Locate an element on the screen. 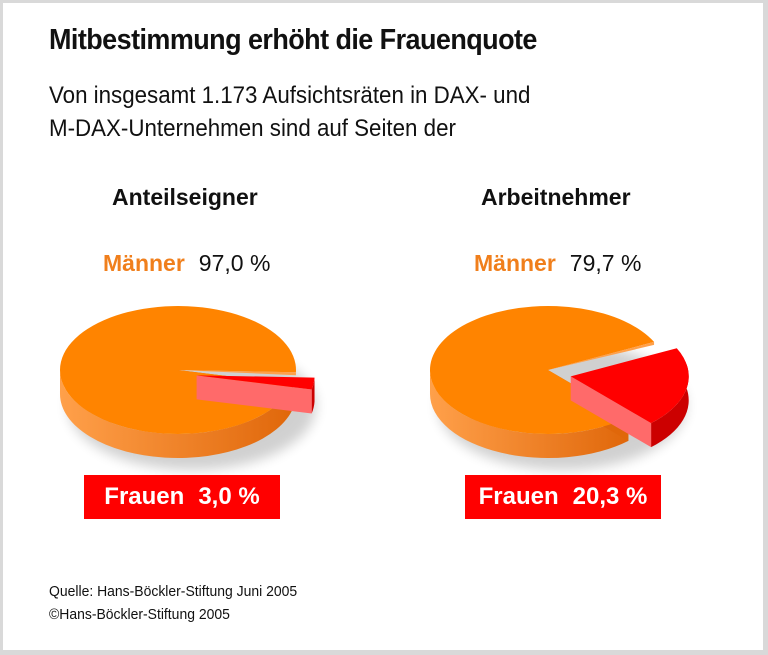  women-badge-arbeitnehmer: Frauen 20,3 % is located at coordinates (563, 497).